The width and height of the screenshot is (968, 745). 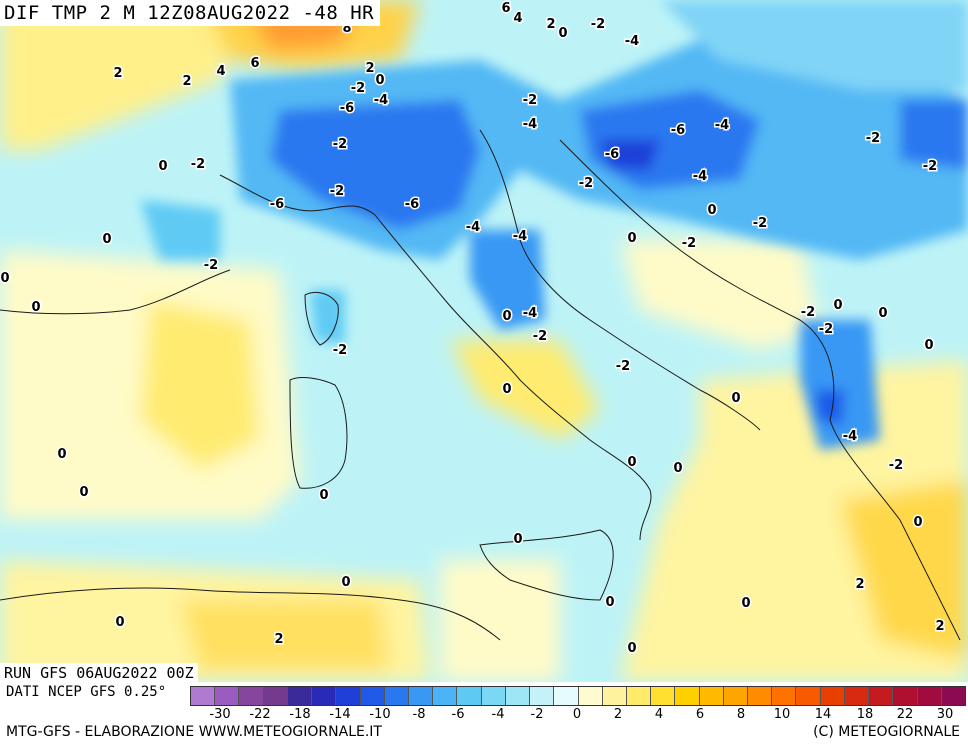 I want to click on legend-tick-label: -14, so click(x=340, y=714).